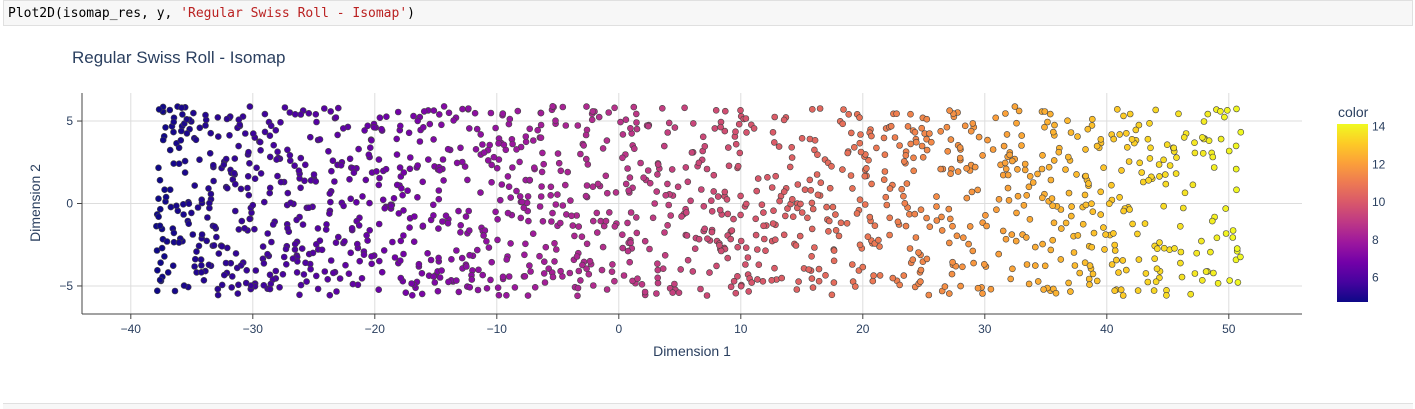 Image resolution: width=1415 pixels, height=409 pixels. I want to click on next-cell, so click(708, 406).